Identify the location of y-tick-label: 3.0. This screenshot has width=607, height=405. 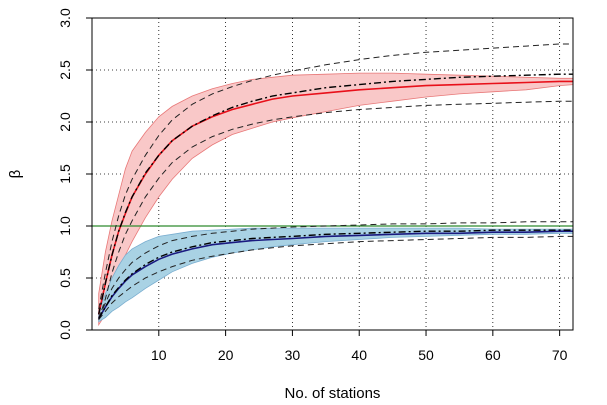
(65, 18).